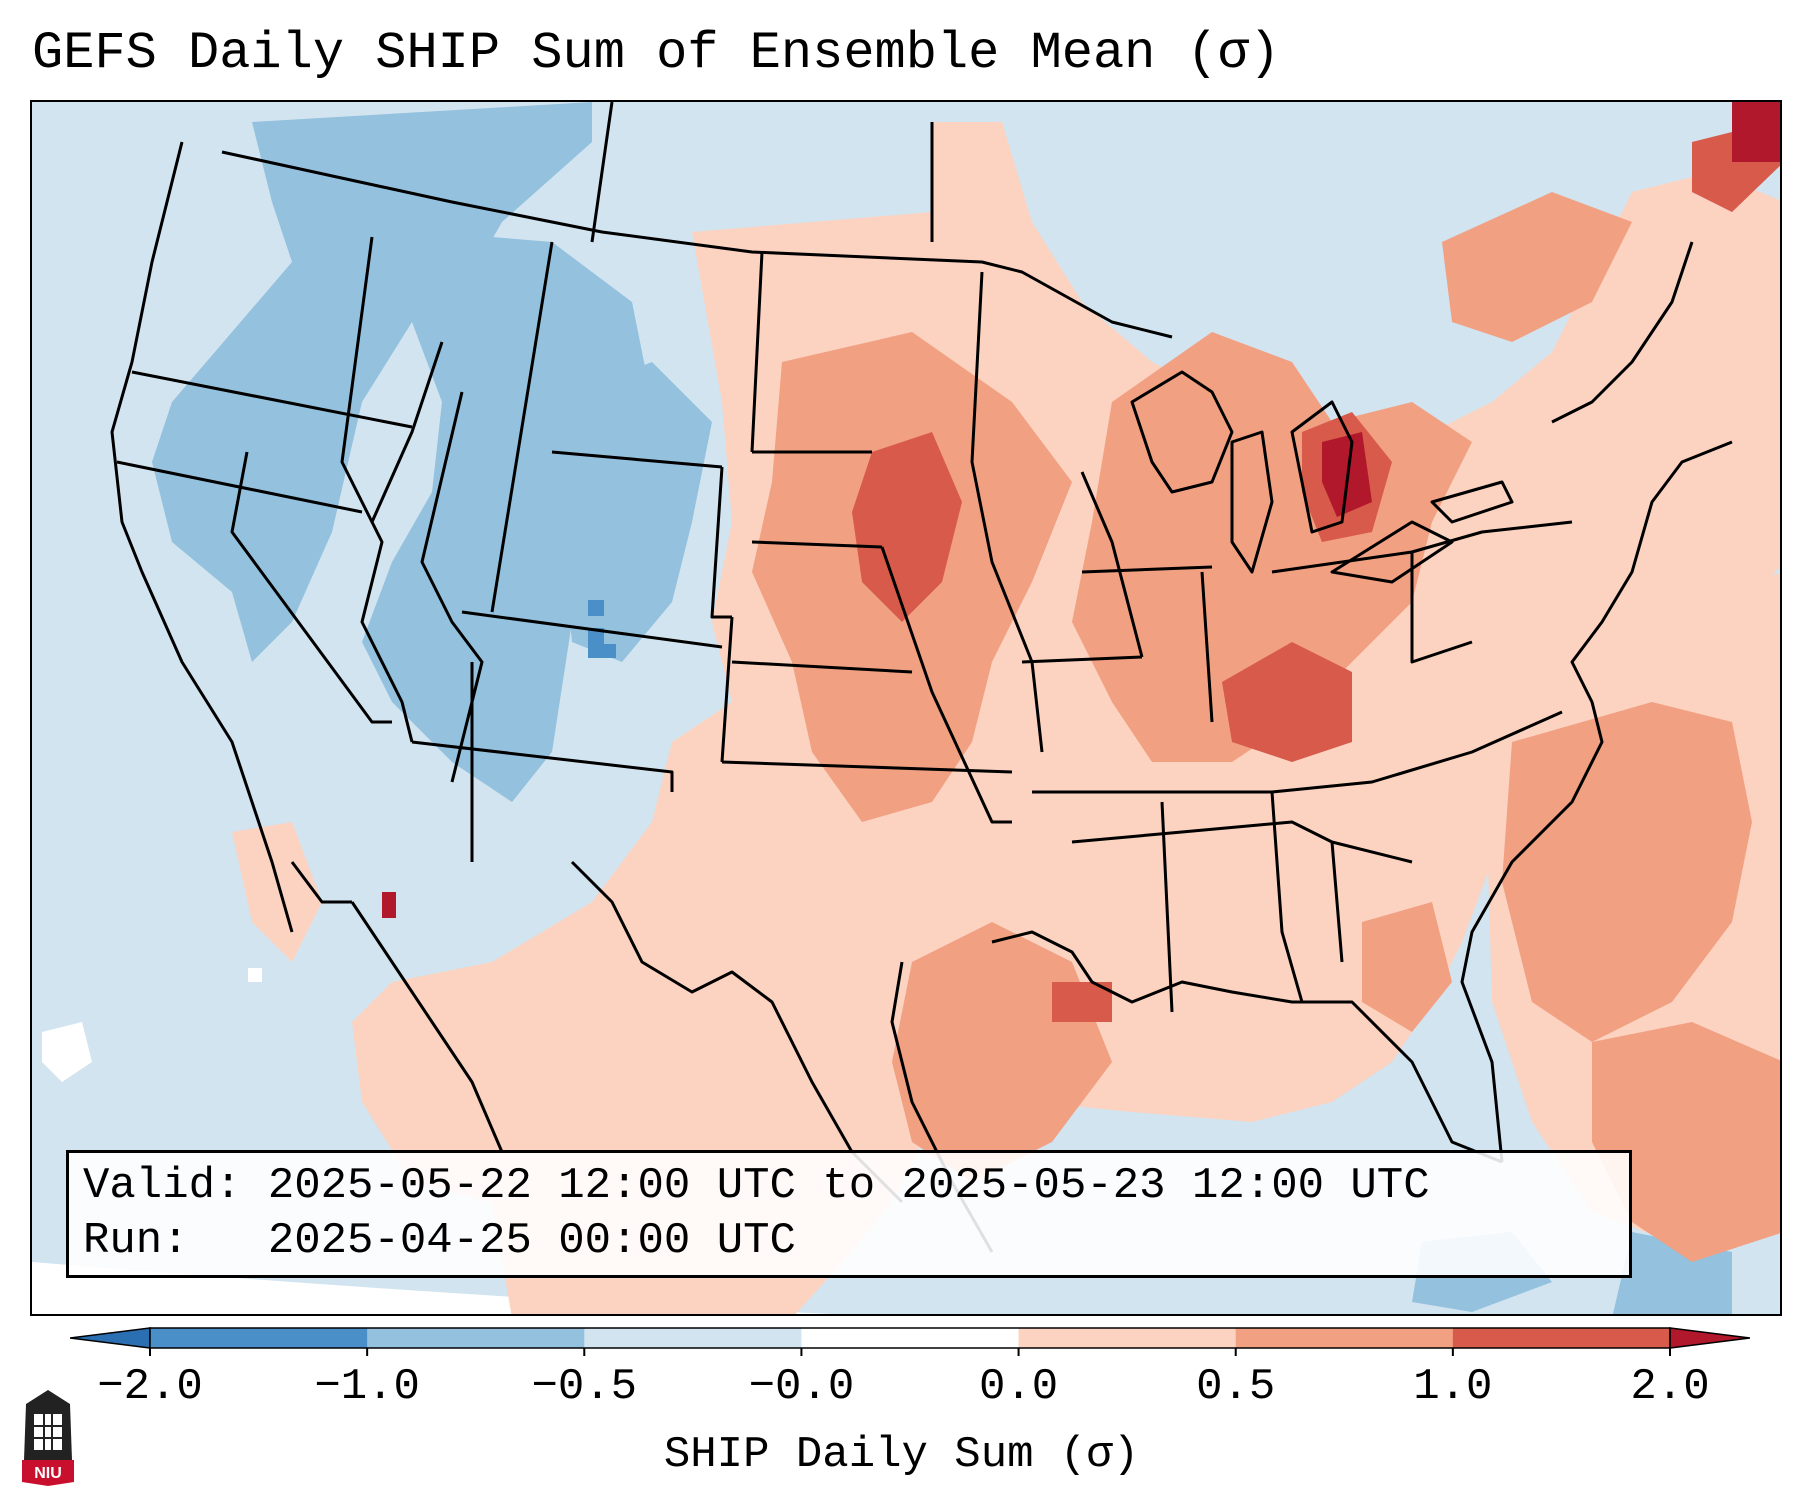  I want to click on colorbar-outline, so click(910, 1338).